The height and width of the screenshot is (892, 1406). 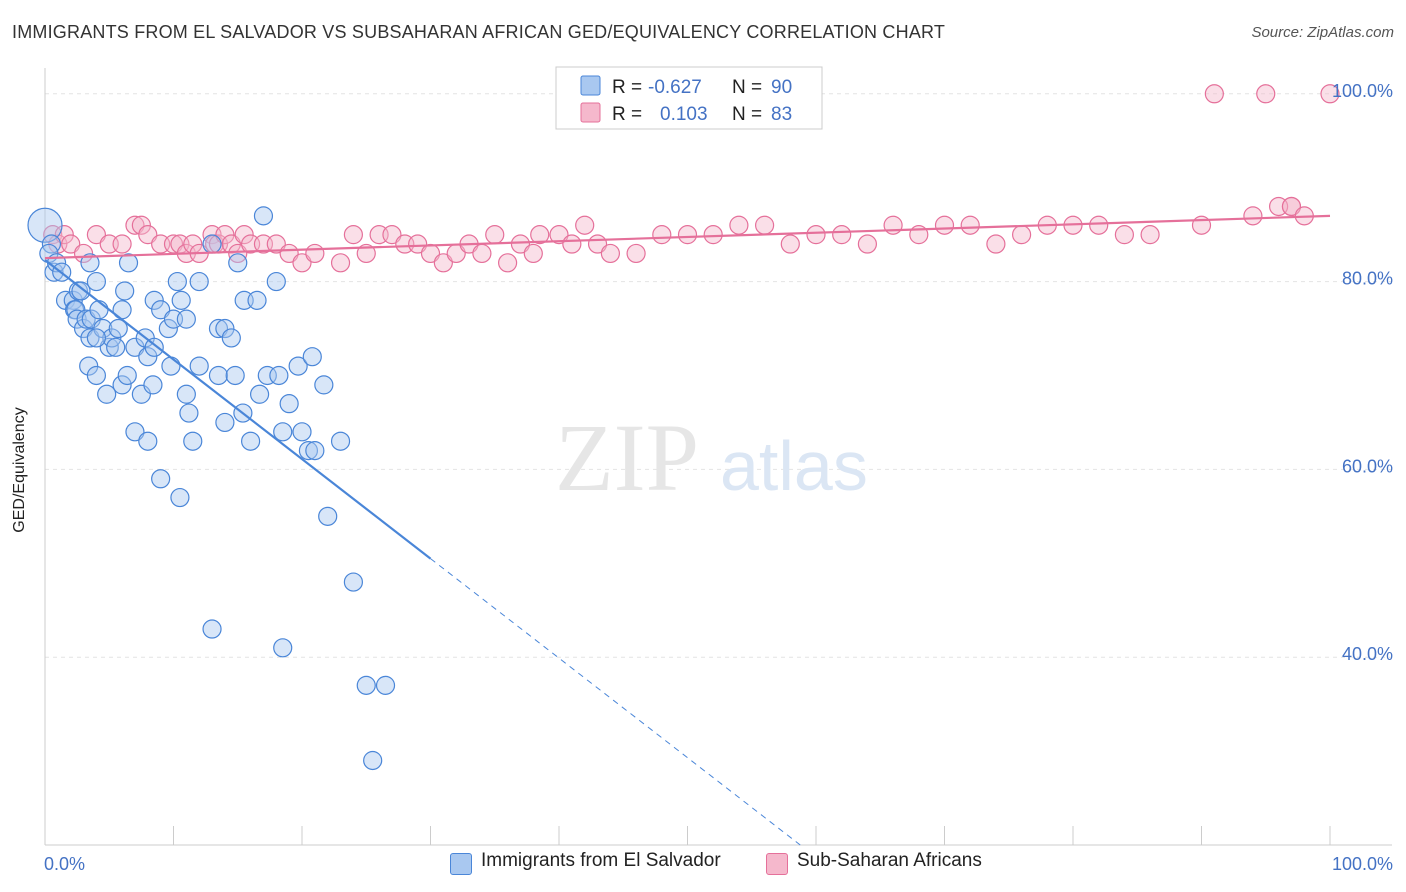 I want to click on y-tick-label-2: 80.0%, so click(x=1367, y=279).